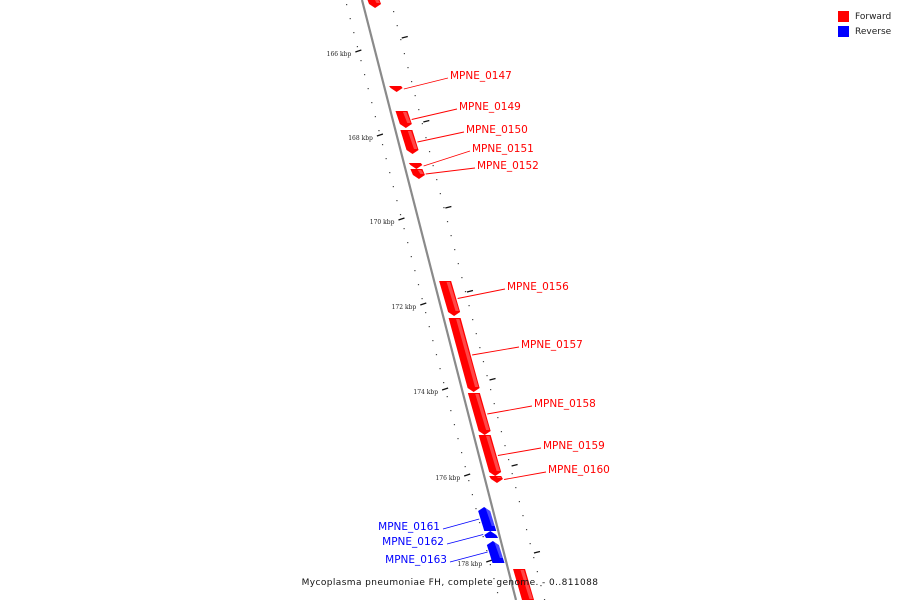 The height and width of the screenshot is (600, 900). I want to click on gene-feature: MPNE_0149, so click(458, 114).